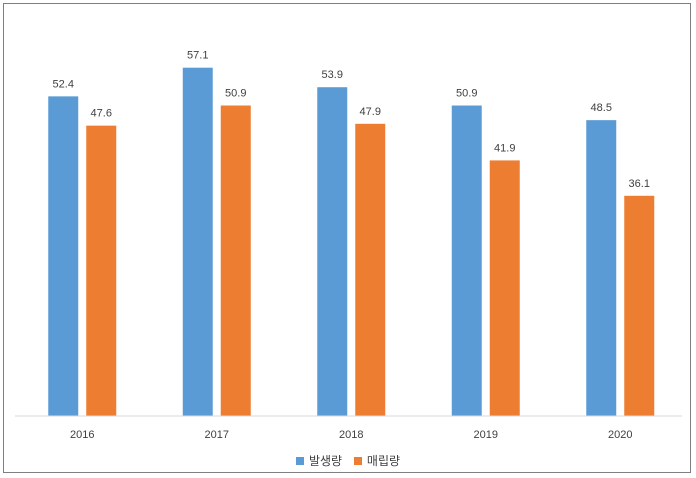  What do you see at coordinates (217, 435) in the screenshot?
I see `category-label-2017: 2017` at bounding box center [217, 435].